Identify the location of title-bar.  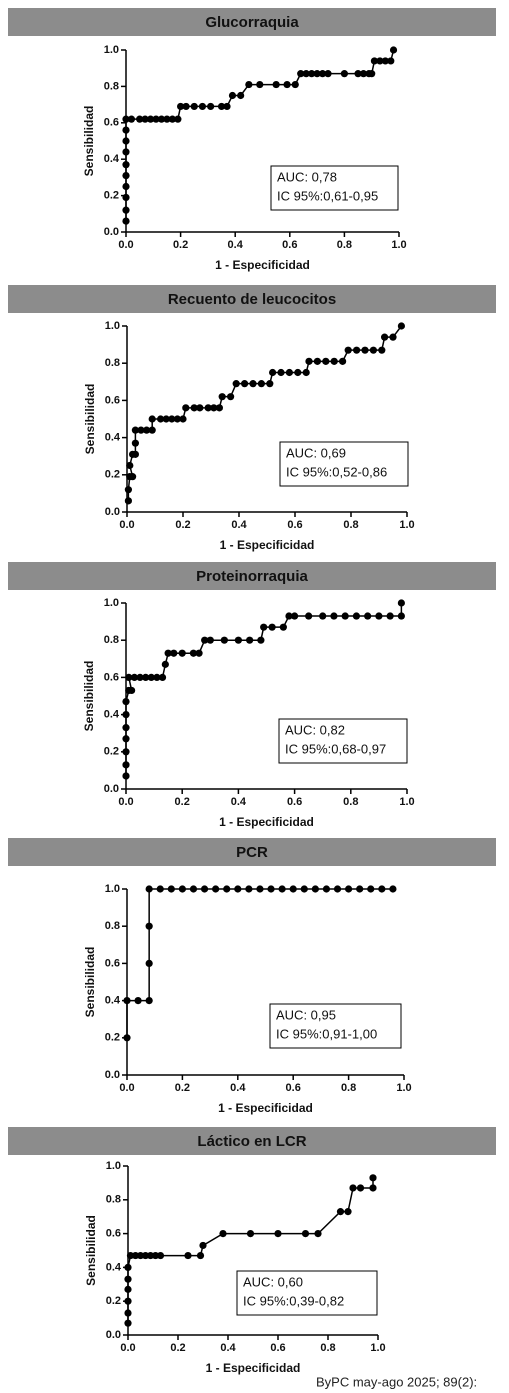
(252, 852).